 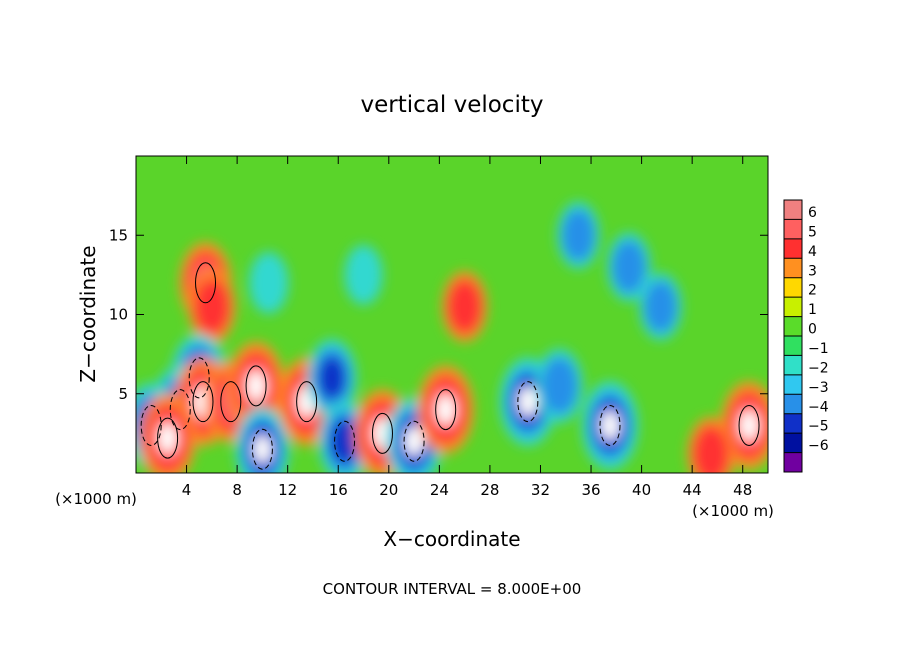 I want to click on x-axis-label: X−coordinate, so click(x=451, y=539).